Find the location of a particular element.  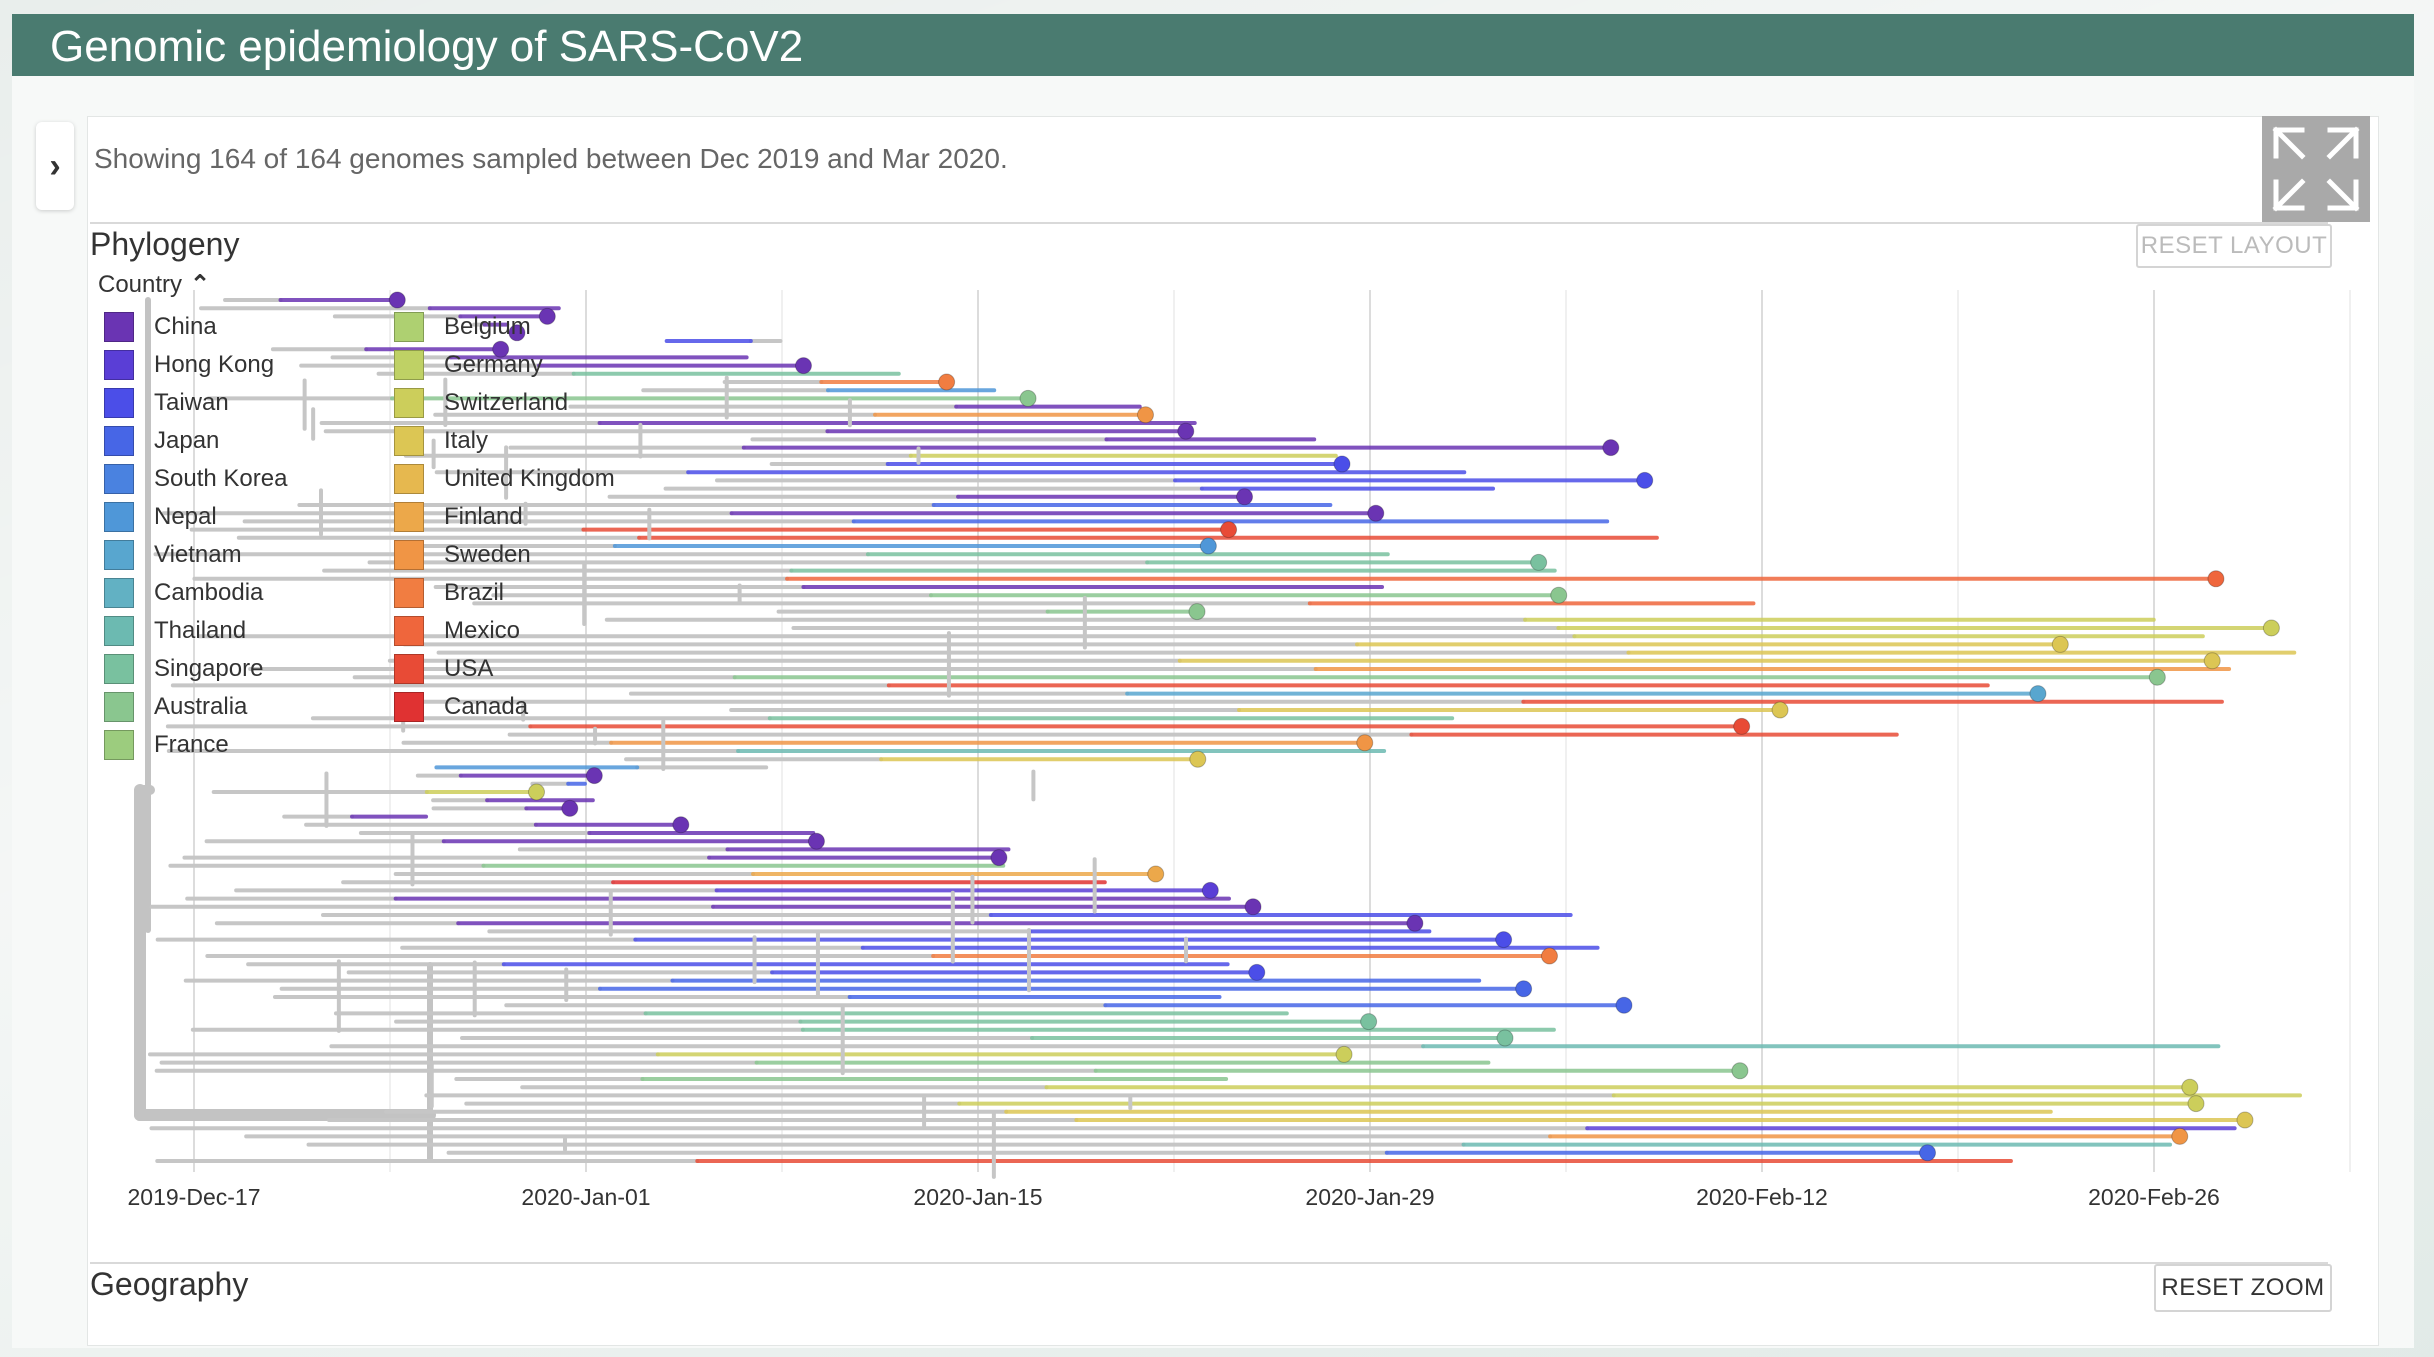

reset-zoom-button: RESET ZOOM is located at coordinates (2243, 1288).